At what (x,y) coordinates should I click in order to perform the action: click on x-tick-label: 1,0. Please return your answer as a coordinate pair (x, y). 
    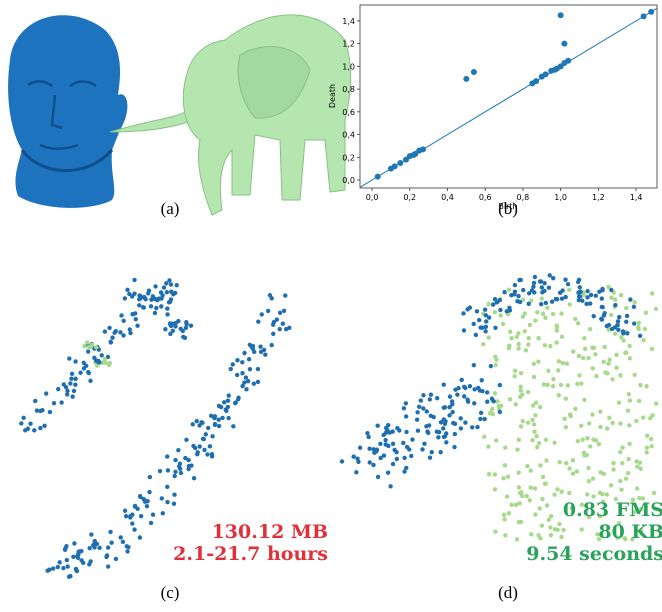
    Looking at the image, I should click on (560, 197).